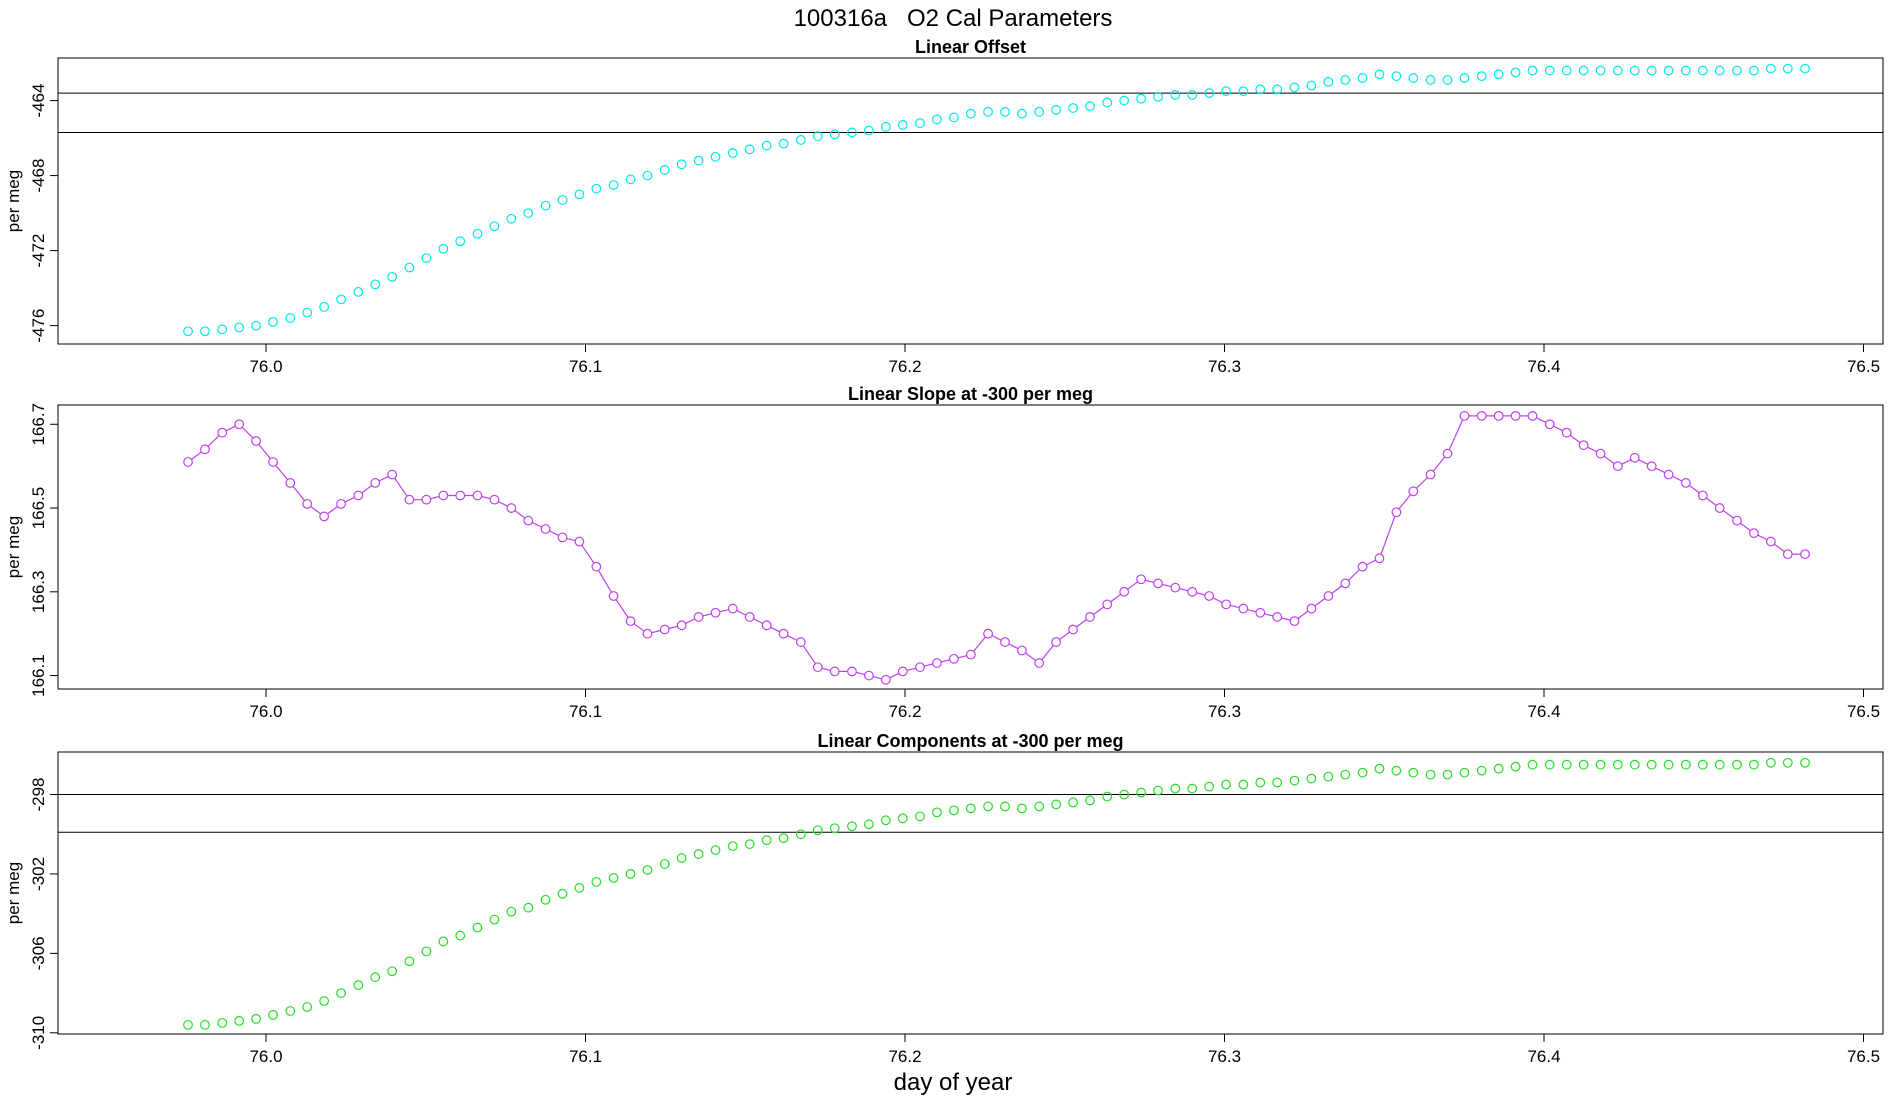 The image size is (1900, 1100). Describe the element at coordinates (38, 592) in the screenshot. I see `y-tick-label: 166.3` at that location.